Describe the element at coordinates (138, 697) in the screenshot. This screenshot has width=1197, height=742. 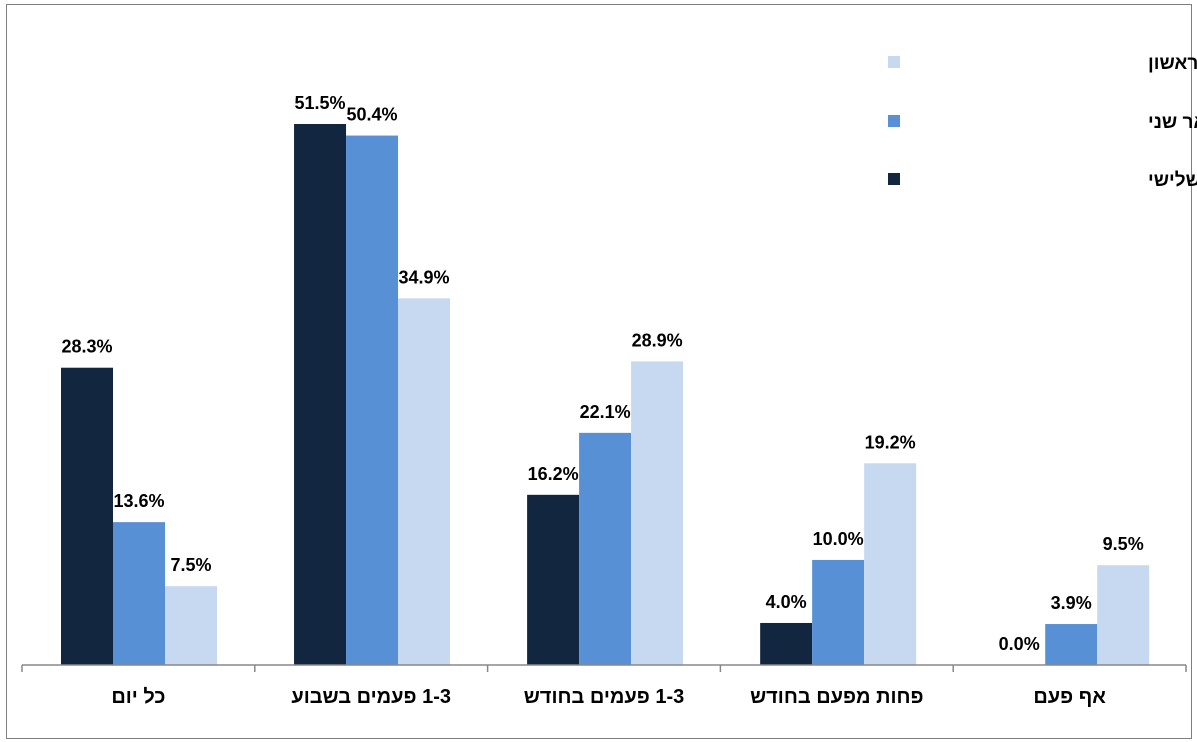
I see `category-label-0: כל יום` at that location.